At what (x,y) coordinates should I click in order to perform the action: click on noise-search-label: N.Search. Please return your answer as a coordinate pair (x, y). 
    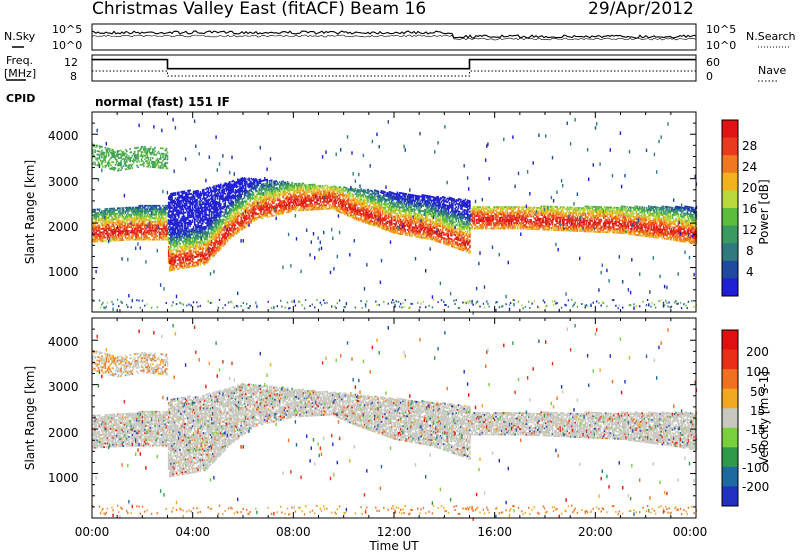
    Looking at the image, I should click on (771, 36).